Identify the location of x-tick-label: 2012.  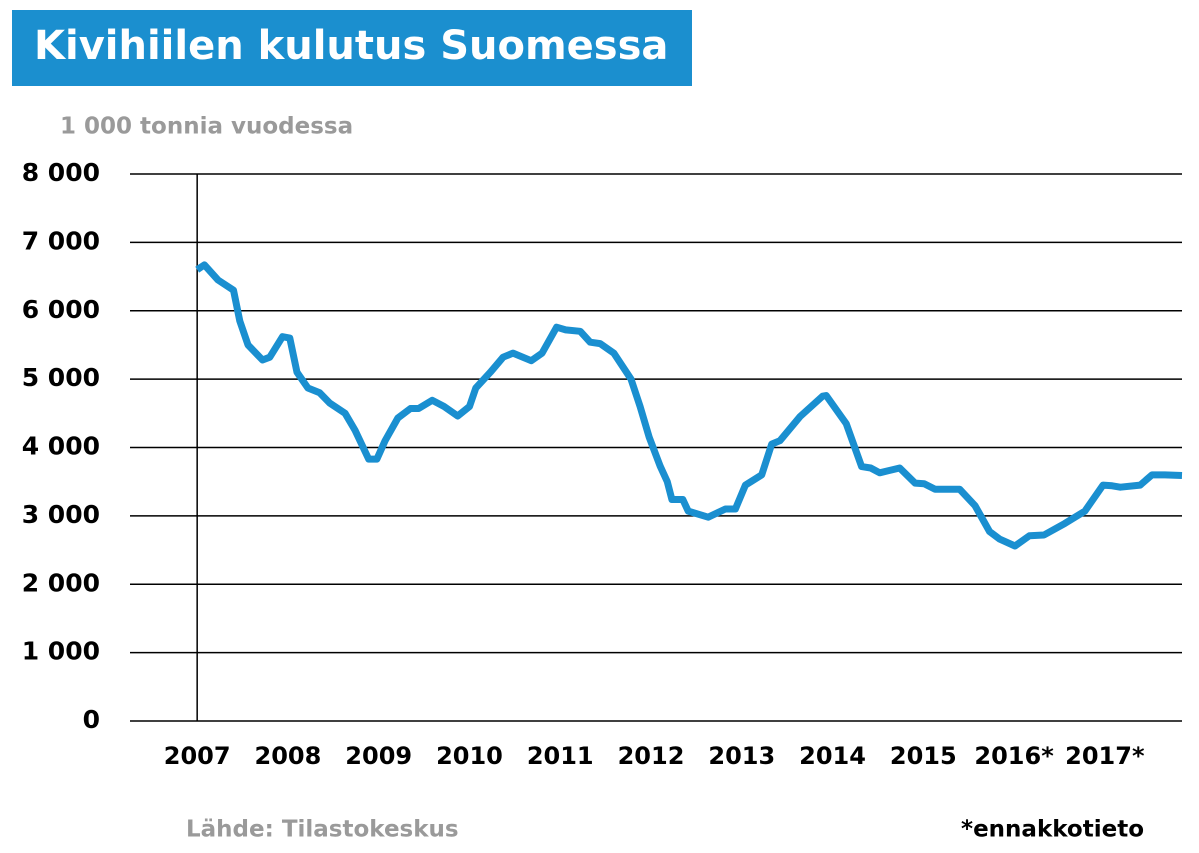
(651, 756).